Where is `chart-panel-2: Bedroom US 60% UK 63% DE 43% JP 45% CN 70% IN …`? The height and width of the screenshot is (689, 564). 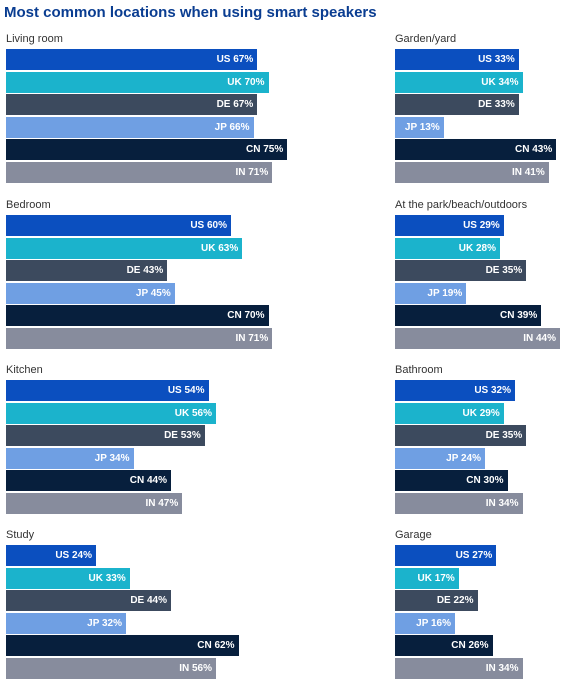 chart-panel-2: Bedroom US 60% UK 63% DE 43% JP 45% CN 70% IN … is located at coordinates (139, 279).